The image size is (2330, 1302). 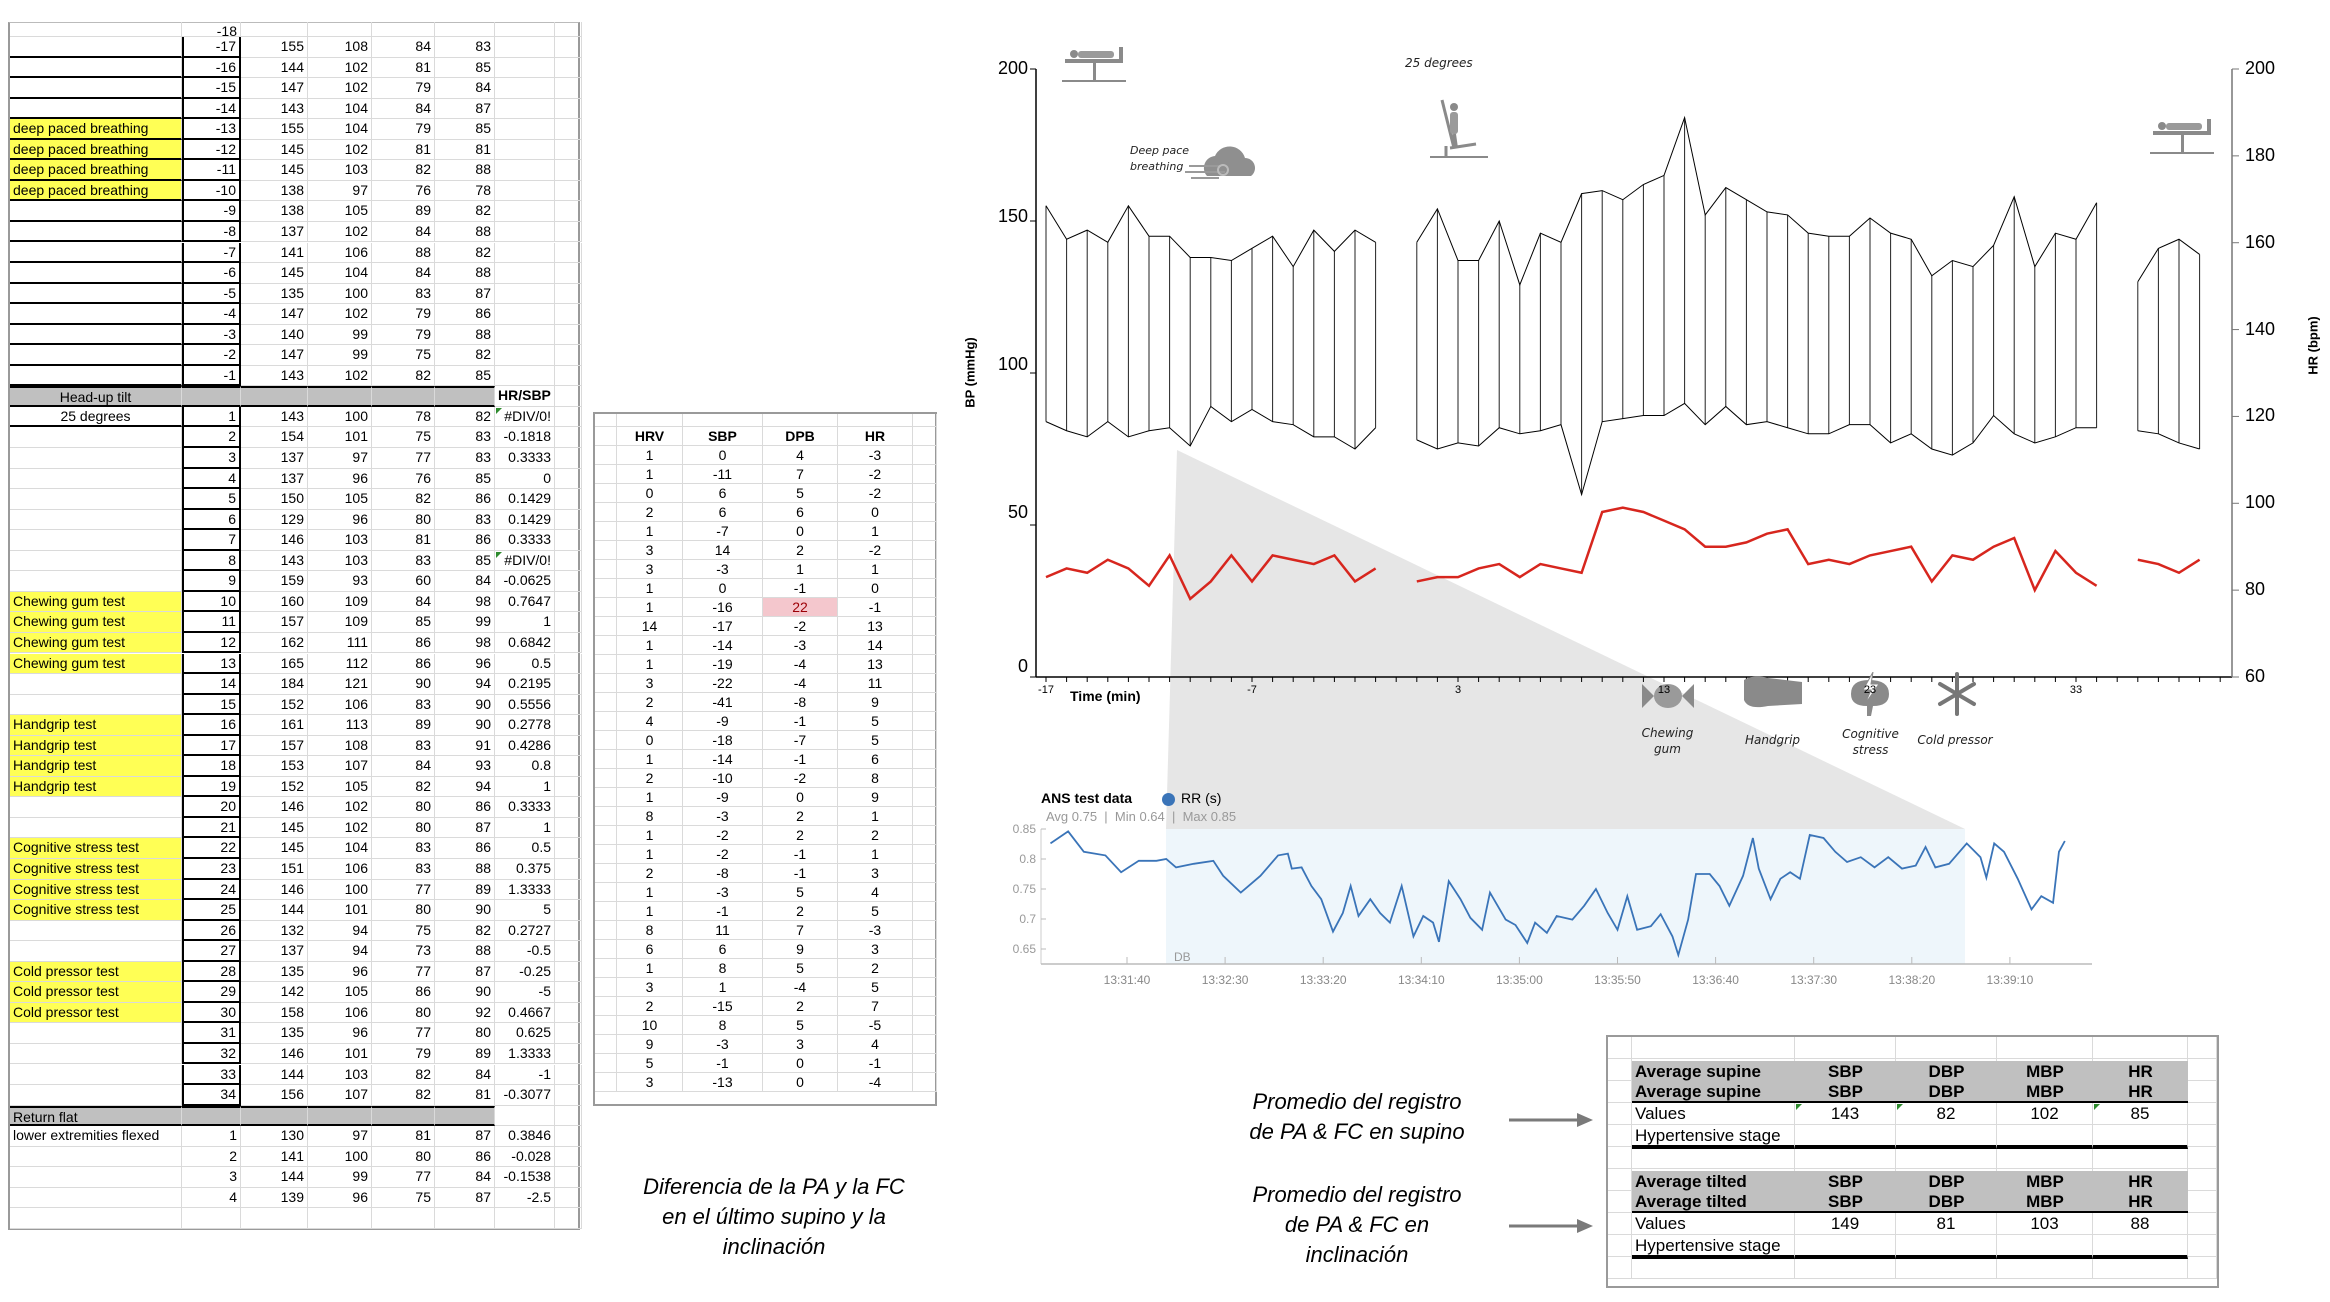 What do you see at coordinates (274, 1157) in the screenshot?
I see `sheet-cell-sbp: 141` at bounding box center [274, 1157].